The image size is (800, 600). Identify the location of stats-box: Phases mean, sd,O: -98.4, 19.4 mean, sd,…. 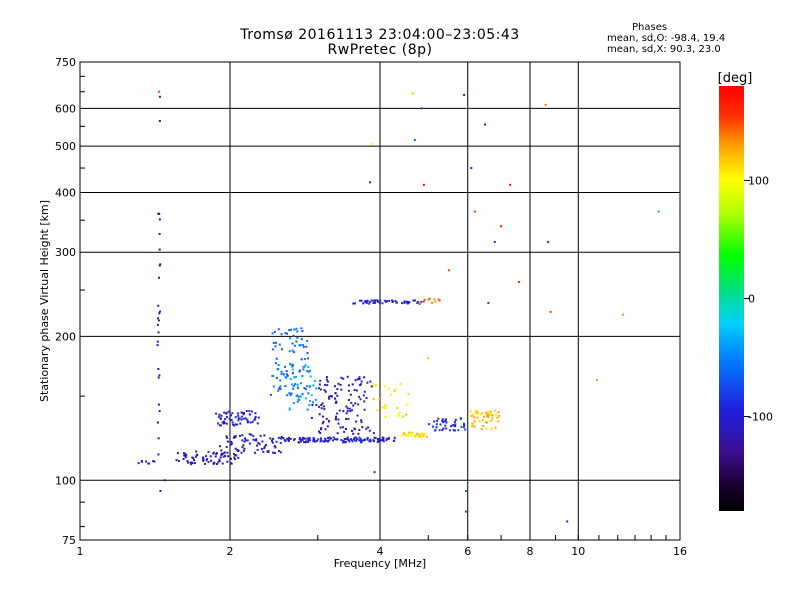
(656, 38).